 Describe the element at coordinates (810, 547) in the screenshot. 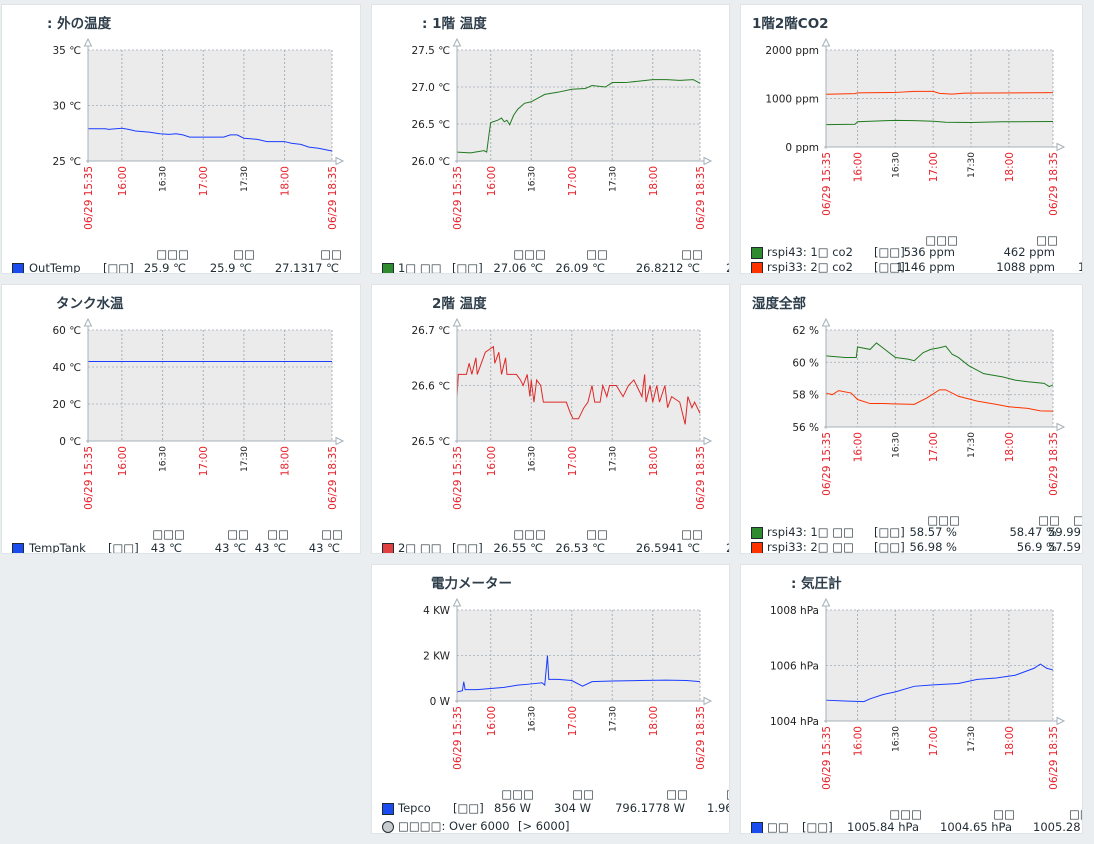

I see `legend-item-name: rspi33: 2□ □□` at that location.